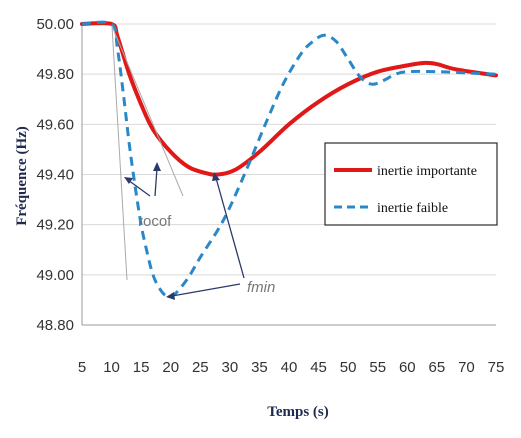  What do you see at coordinates (82, 367) in the screenshot?
I see `x-tick-label: 5` at bounding box center [82, 367].